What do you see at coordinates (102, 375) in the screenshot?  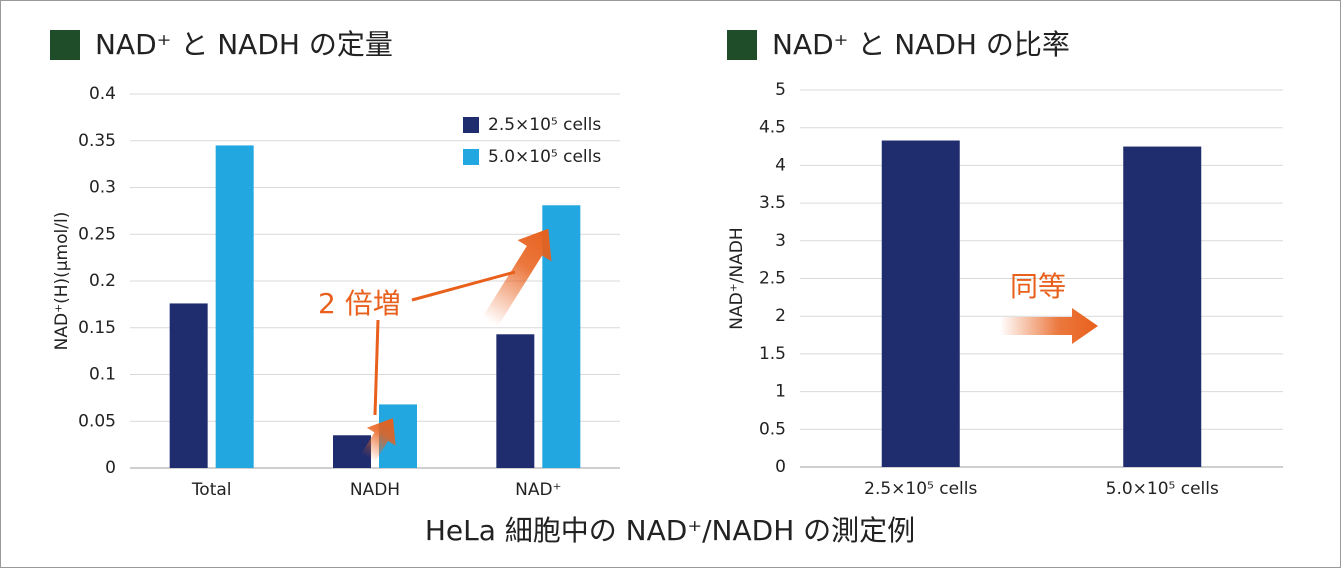 I see `y-tick-label: 0.1` at bounding box center [102, 375].